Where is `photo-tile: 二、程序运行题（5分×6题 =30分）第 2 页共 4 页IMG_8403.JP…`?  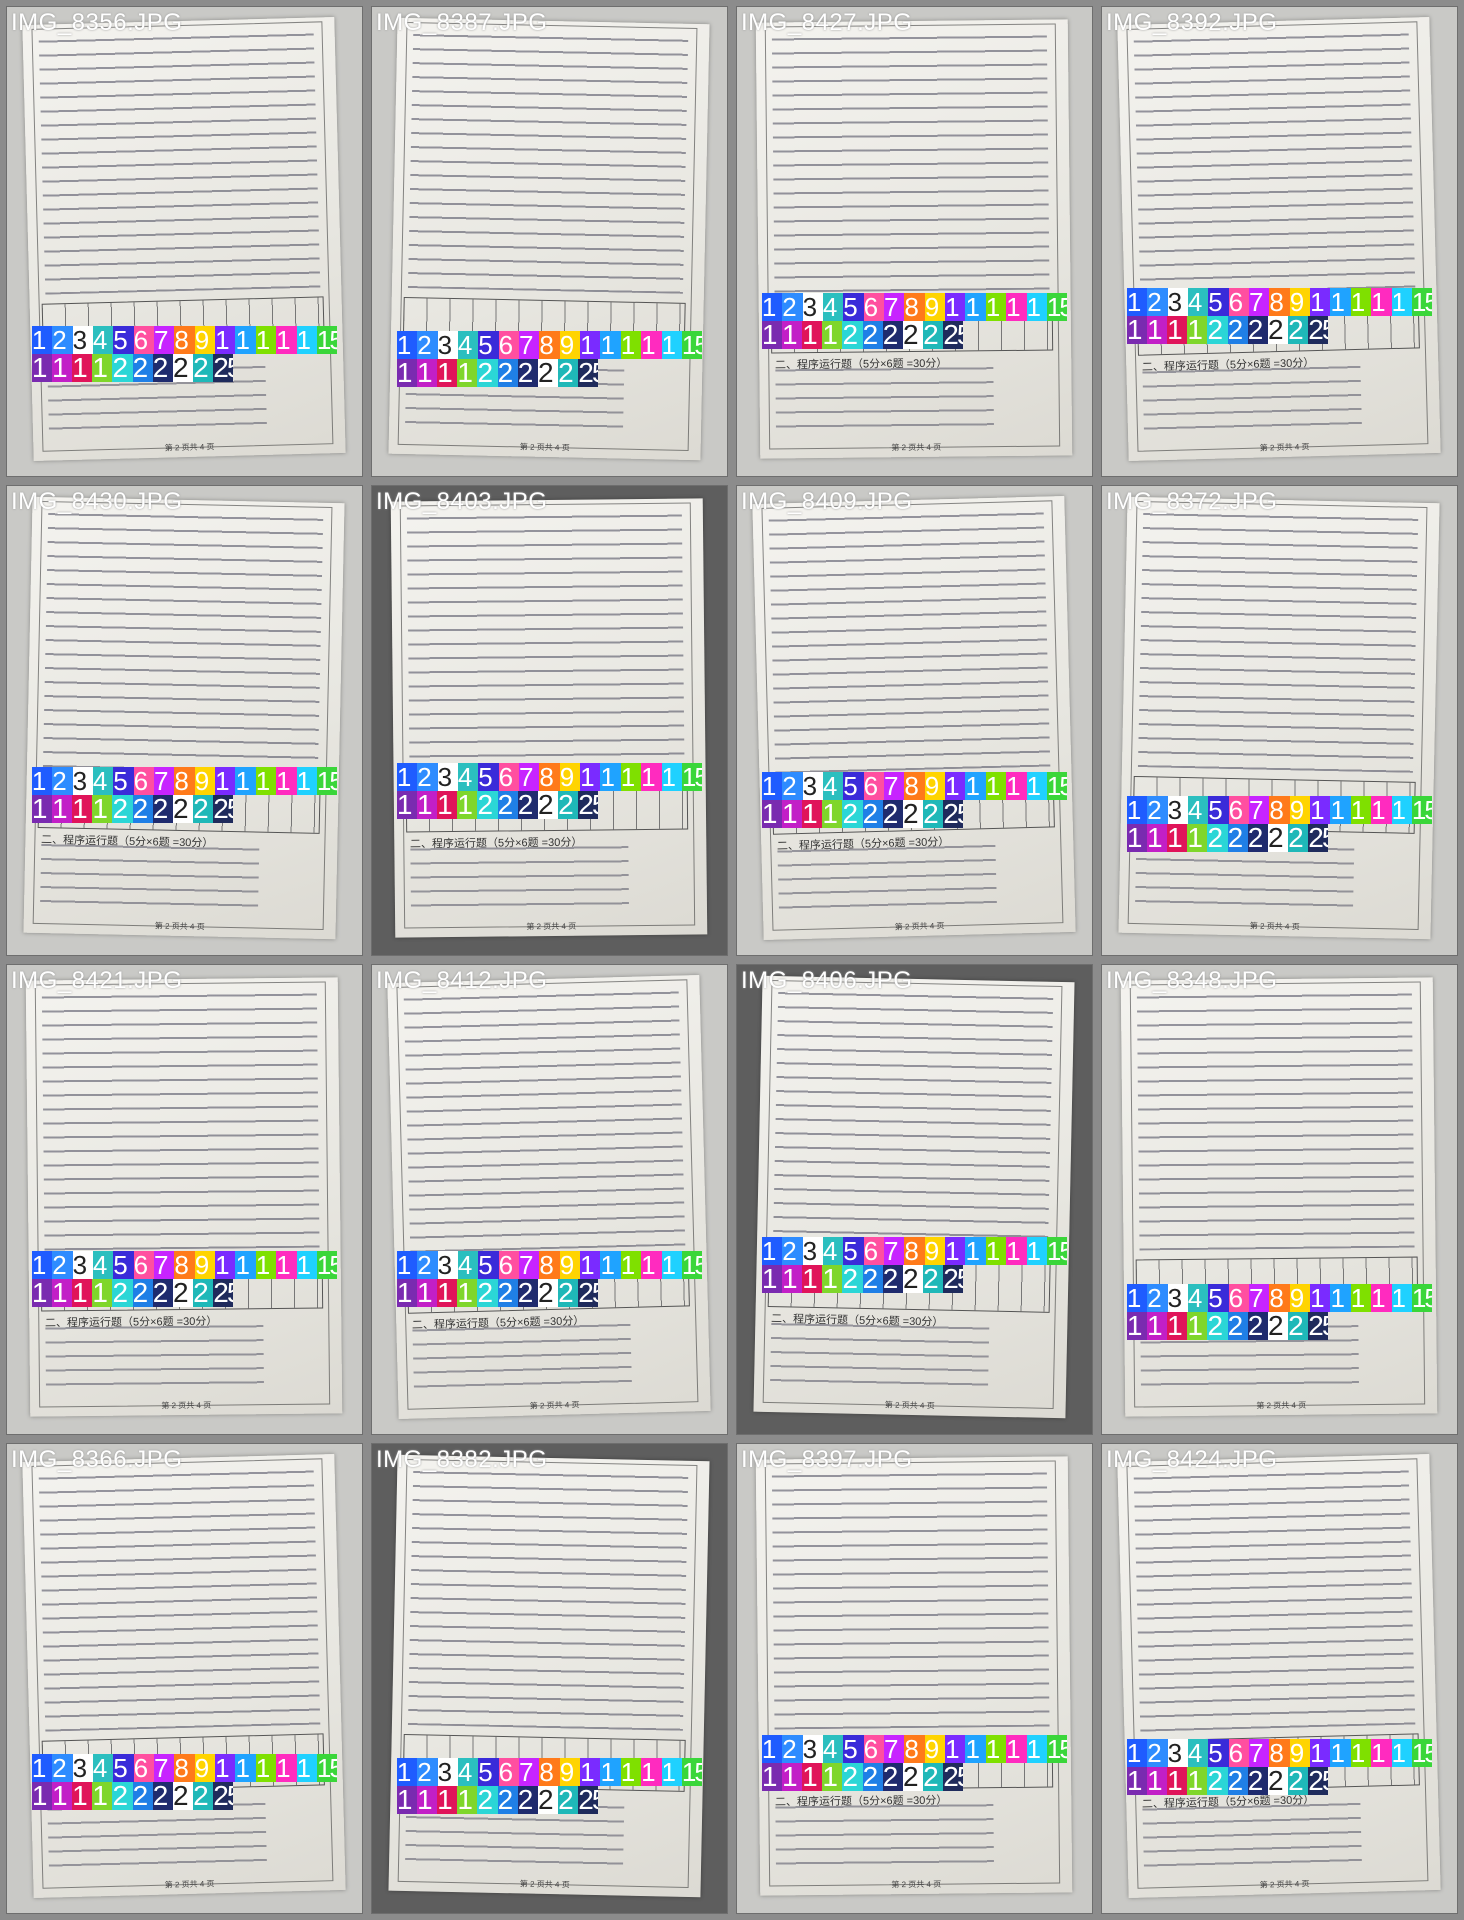
photo-tile: 二、程序运行题（5分×6题 =30分）第 2 页共 4 页IMG_8403.JP… is located at coordinates (549, 720).